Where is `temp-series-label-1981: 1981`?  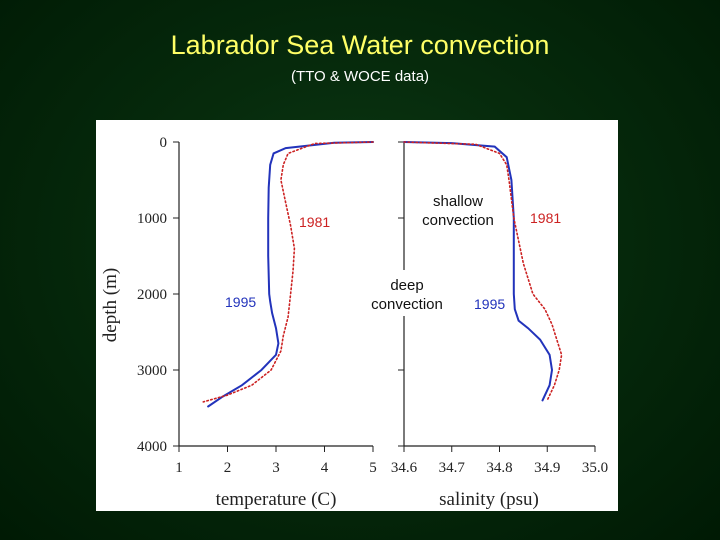
temp-series-label-1981: 1981 is located at coordinates (314, 222).